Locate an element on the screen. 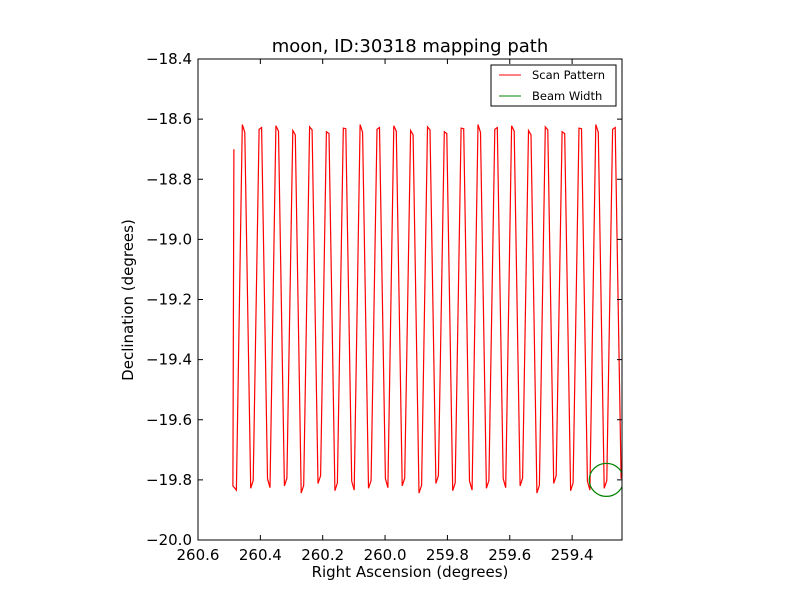 The width and height of the screenshot is (800, 600). legend-box is located at coordinates (553, 85).